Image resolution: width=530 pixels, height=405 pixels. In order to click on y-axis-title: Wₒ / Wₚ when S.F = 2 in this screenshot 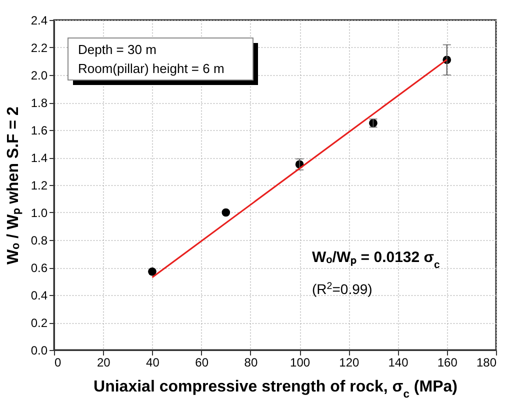, I will do `click(13, 185)`.